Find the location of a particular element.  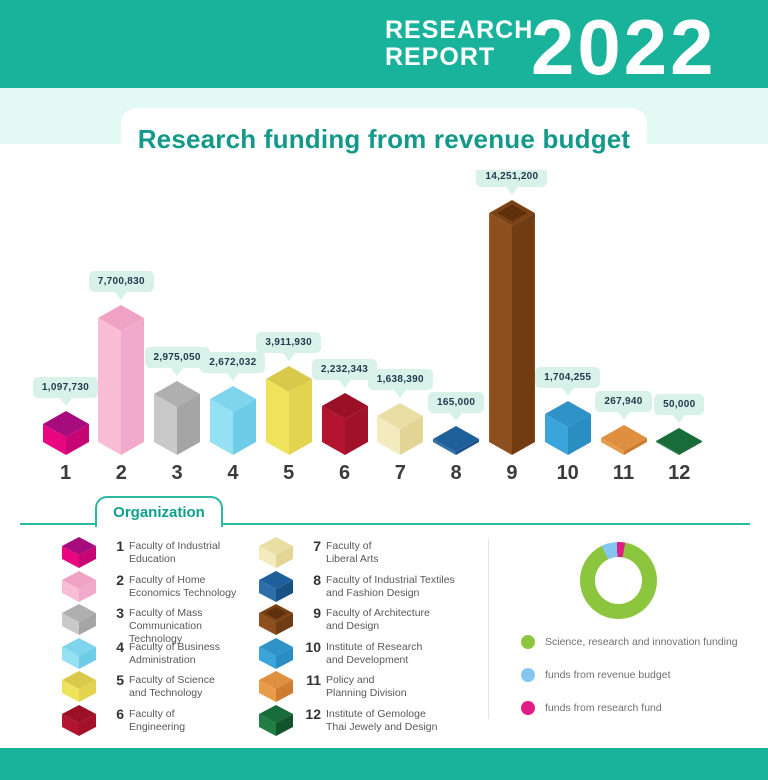

organization-divider-line is located at coordinates (385, 524).